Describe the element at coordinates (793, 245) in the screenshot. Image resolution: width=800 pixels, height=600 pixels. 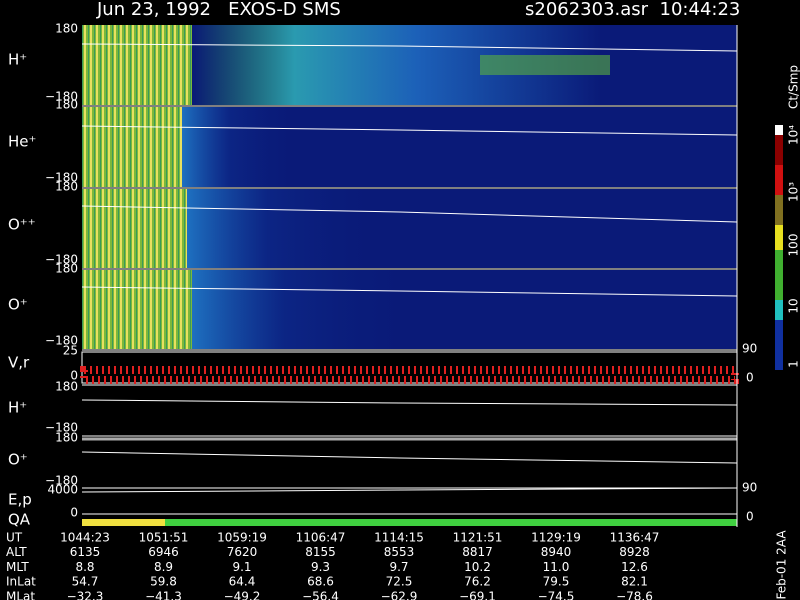
I see `colorbar-label: 100` at that location.